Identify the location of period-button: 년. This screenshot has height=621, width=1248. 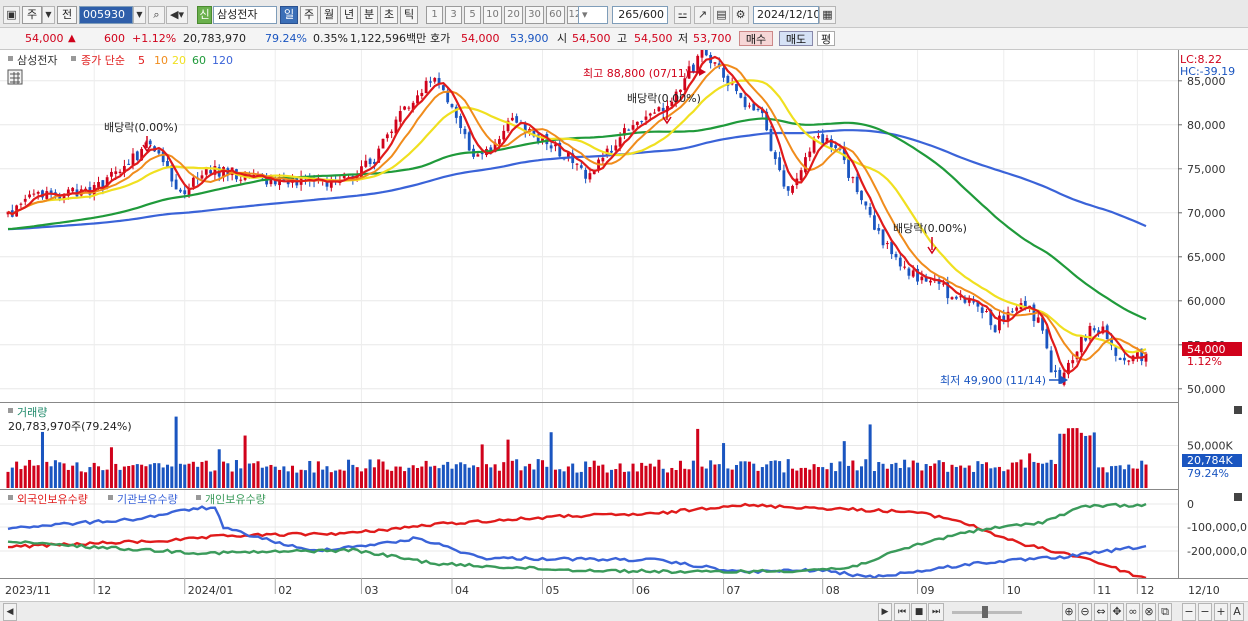
(349, 15).